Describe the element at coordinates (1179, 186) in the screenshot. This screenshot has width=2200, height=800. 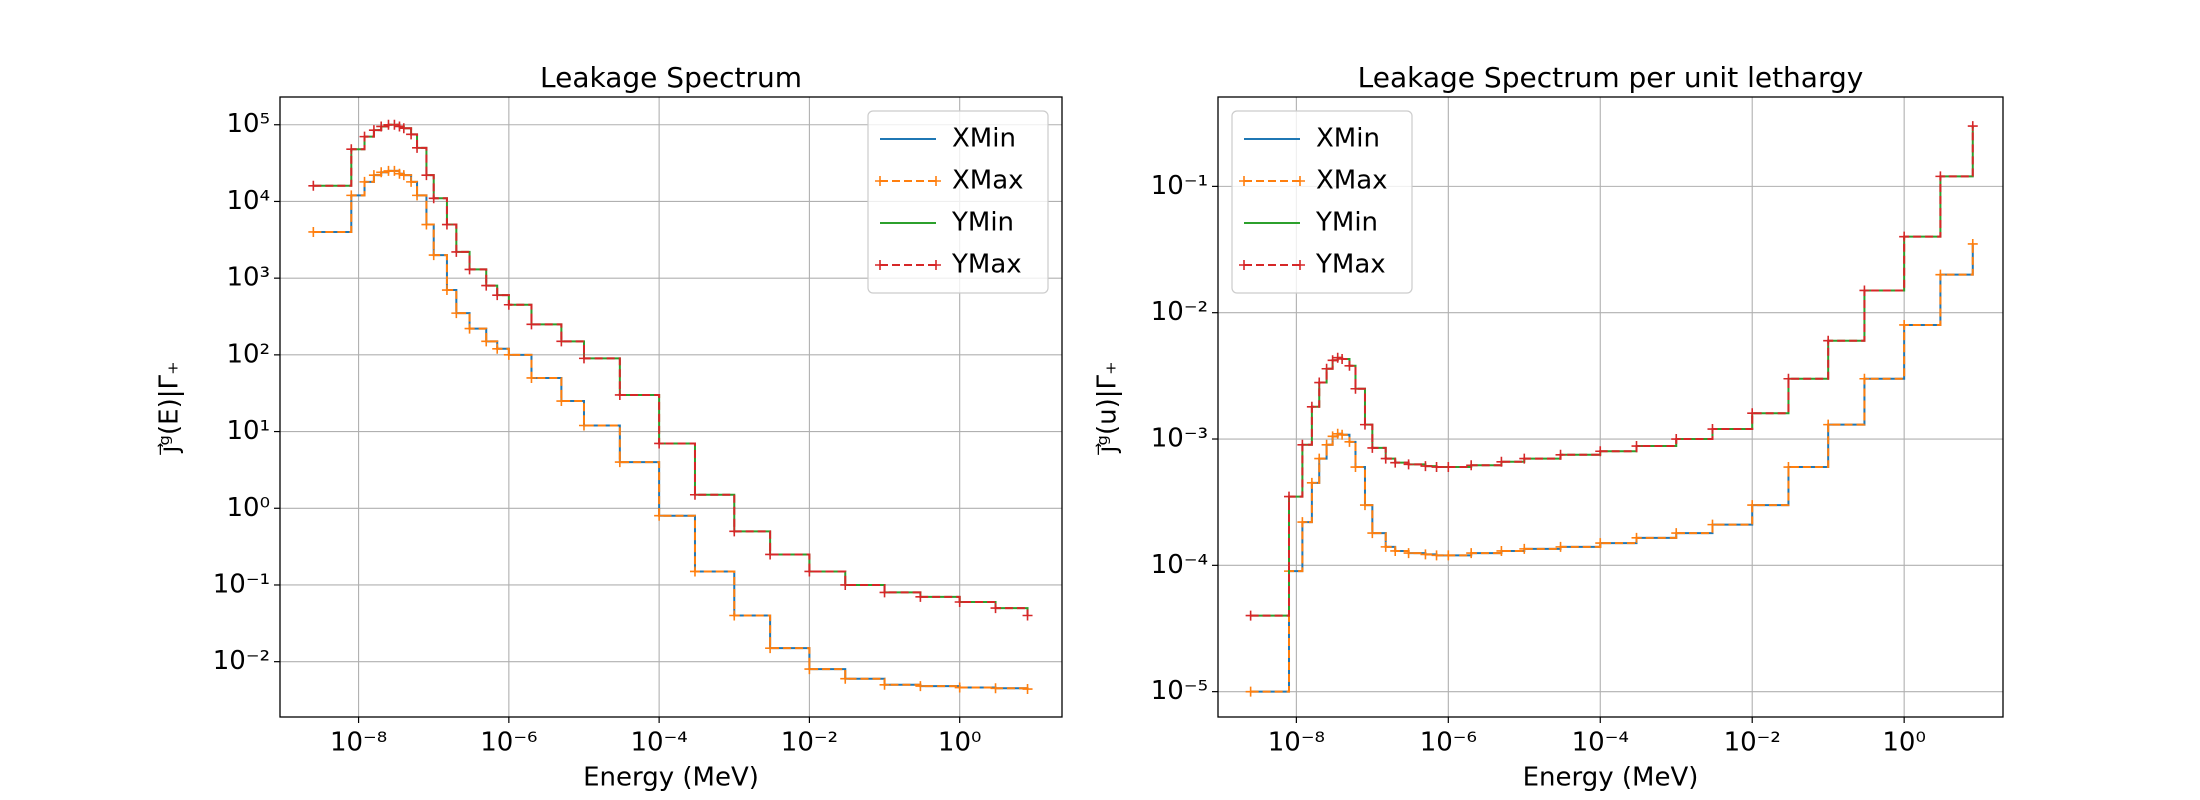
I see `y-tick-label: 10⁻¹` at that location.